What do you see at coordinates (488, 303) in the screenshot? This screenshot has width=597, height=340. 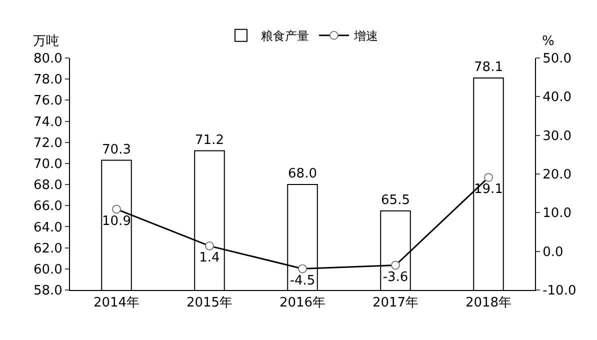 I see `x-tick-label: 2018年` at bounding box center [488, 303].